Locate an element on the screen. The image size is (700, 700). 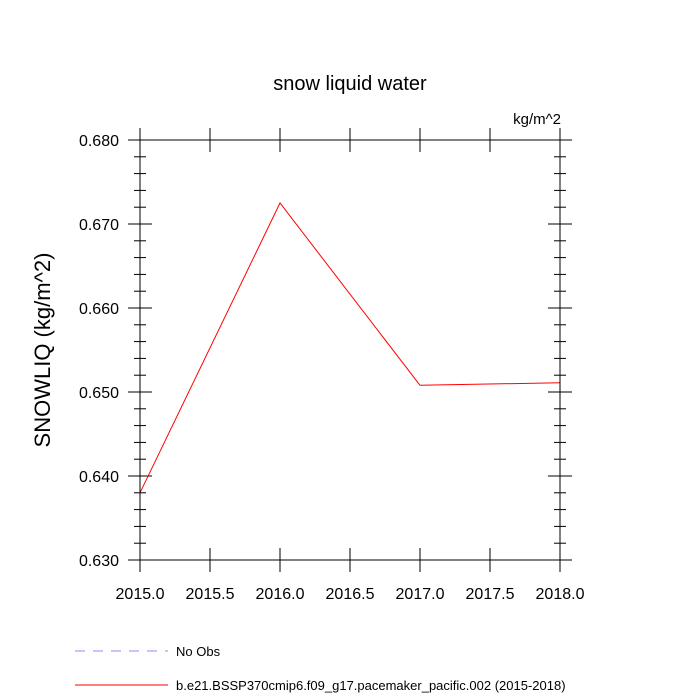
y-axis-label: SNOWLIQ (kg/m^2) is located at coordinates (42, 350).